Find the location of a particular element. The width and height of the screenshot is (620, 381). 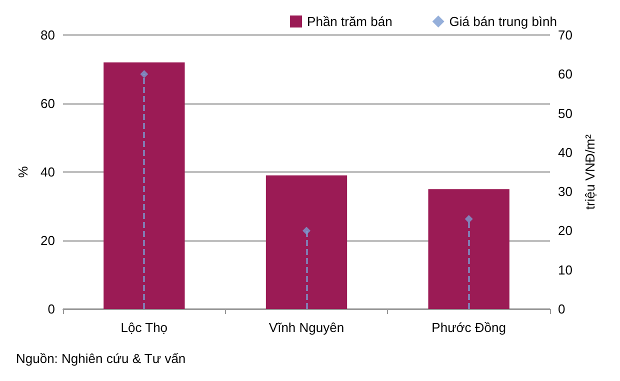

y2-tick-label: 60 is located at coordinates (565, 74).